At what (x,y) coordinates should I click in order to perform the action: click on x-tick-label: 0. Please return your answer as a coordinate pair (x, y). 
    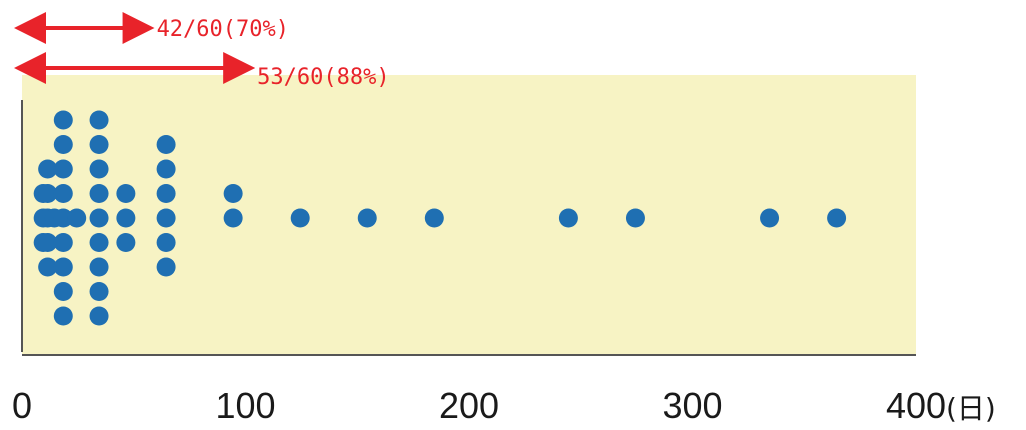
    Looking at the image, I should click on (22, 405).